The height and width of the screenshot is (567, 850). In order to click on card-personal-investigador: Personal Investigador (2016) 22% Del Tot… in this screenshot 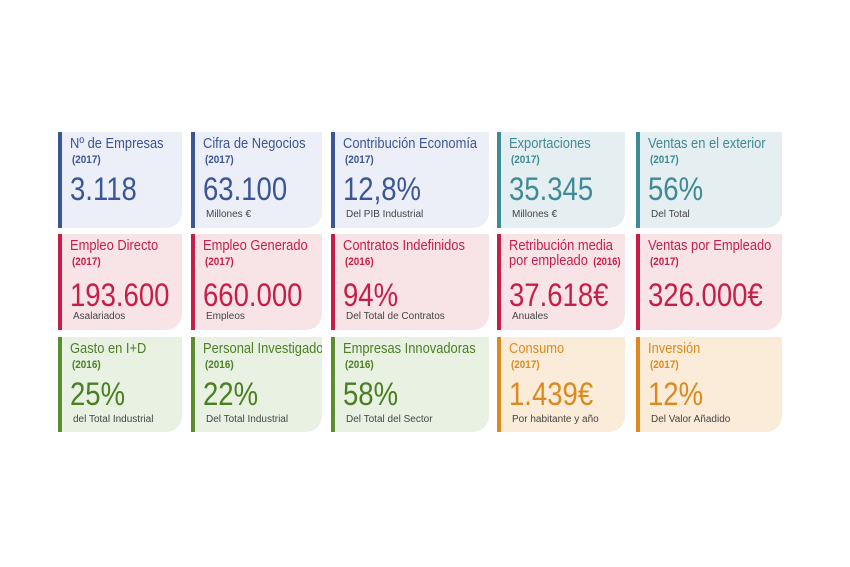, I will do `click(256, 384)`.